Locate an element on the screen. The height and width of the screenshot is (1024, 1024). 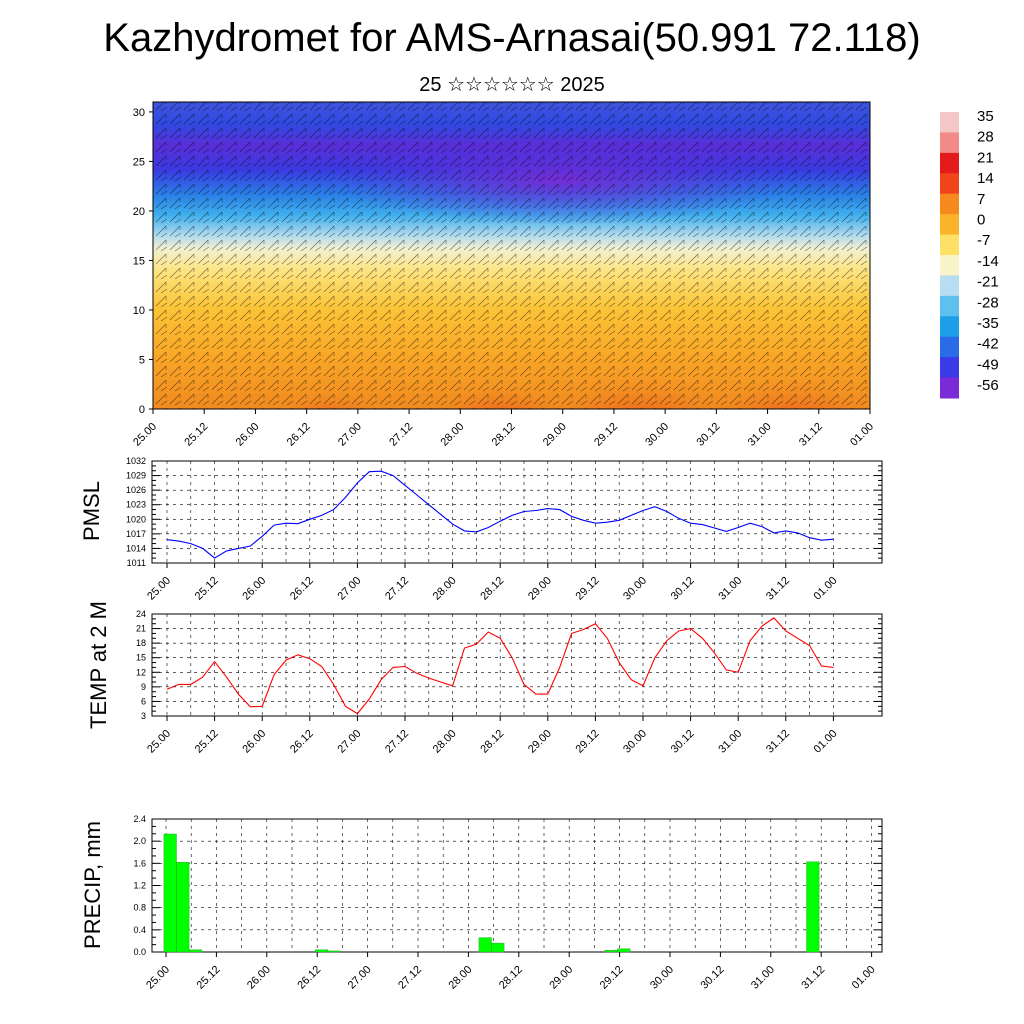
y-tick-label: 24 is located at coordinates (141, 614).